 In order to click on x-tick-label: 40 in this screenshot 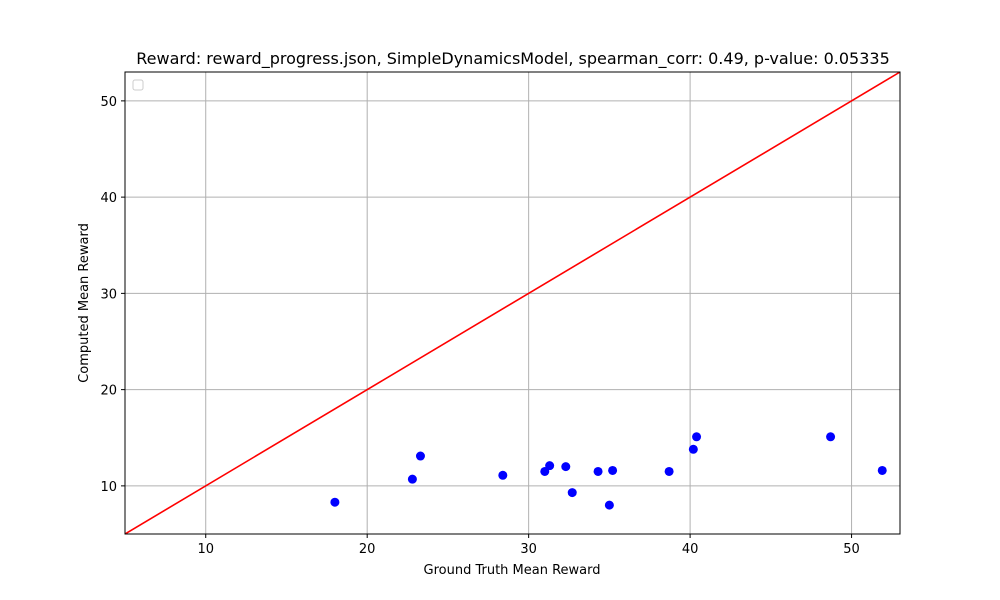, I will do `click(690, 549)`.